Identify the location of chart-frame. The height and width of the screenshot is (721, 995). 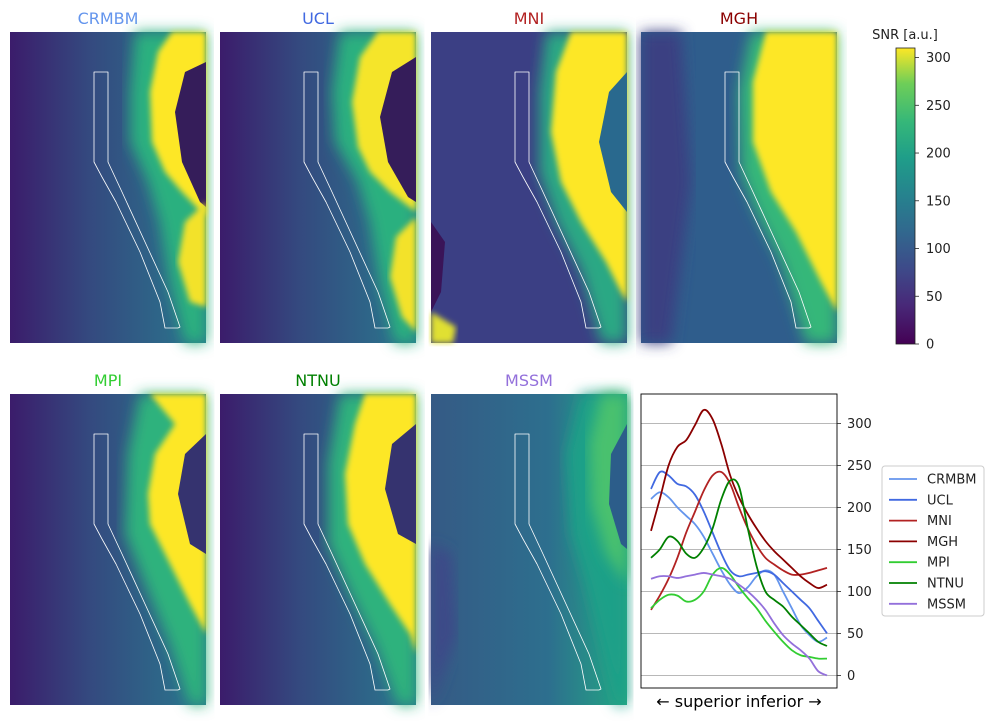
(739, 541).